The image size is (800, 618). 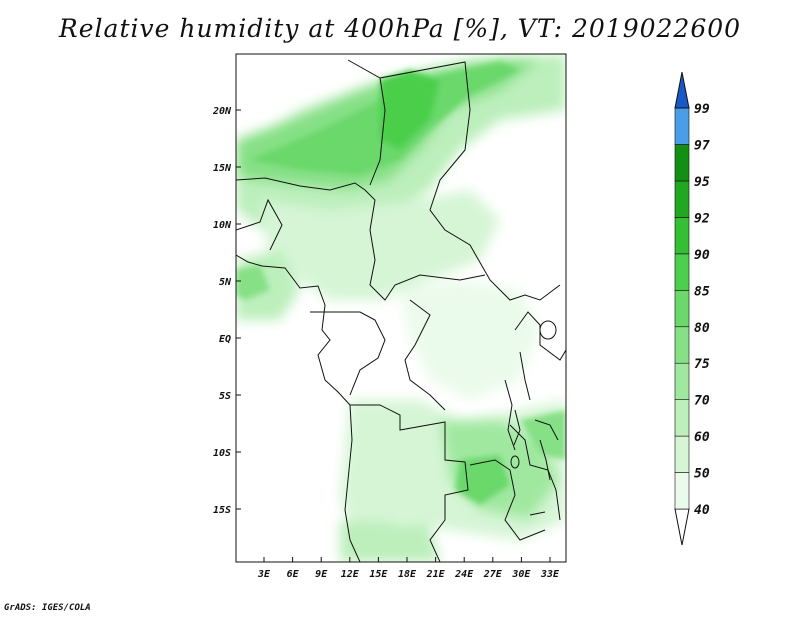 What do you see at coordinates (682, 90) in the screenshot?
I see `colorbar-over-triangle` at bounding box center [682, 90].